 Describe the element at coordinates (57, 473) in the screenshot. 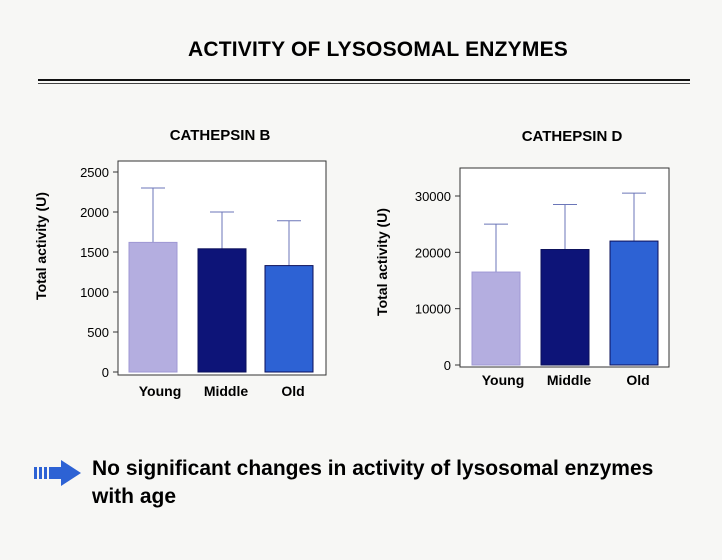

I see `right-arrow-icon` at that location.